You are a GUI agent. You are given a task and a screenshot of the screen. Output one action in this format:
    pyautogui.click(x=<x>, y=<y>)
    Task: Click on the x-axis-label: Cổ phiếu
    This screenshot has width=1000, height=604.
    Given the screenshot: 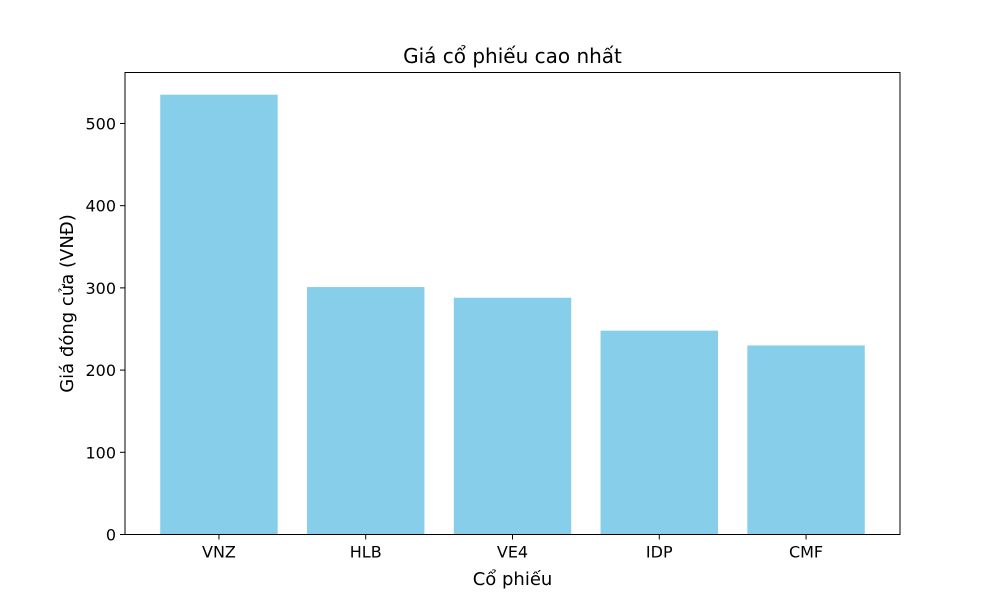 What is the action you would take?
    pyautogui.click(x=513, y=579)
    